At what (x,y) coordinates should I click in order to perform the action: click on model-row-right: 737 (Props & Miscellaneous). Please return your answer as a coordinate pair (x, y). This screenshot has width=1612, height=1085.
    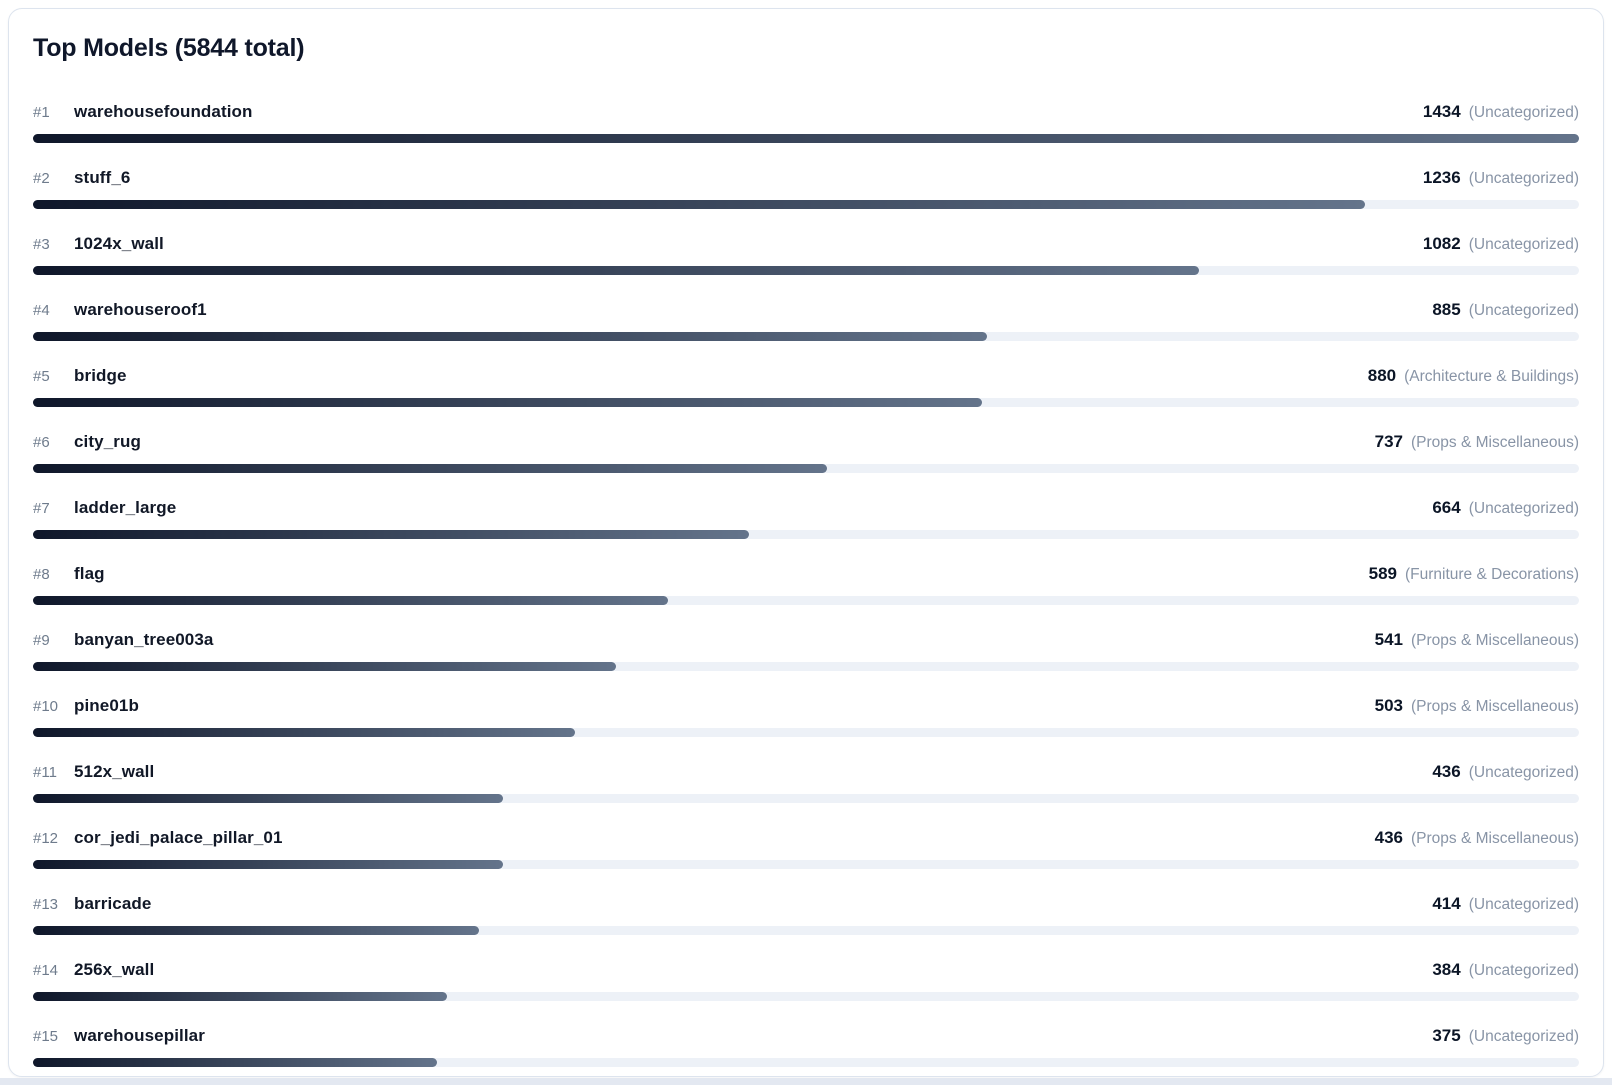
    Looking at the image, I should click on (1477, 442).